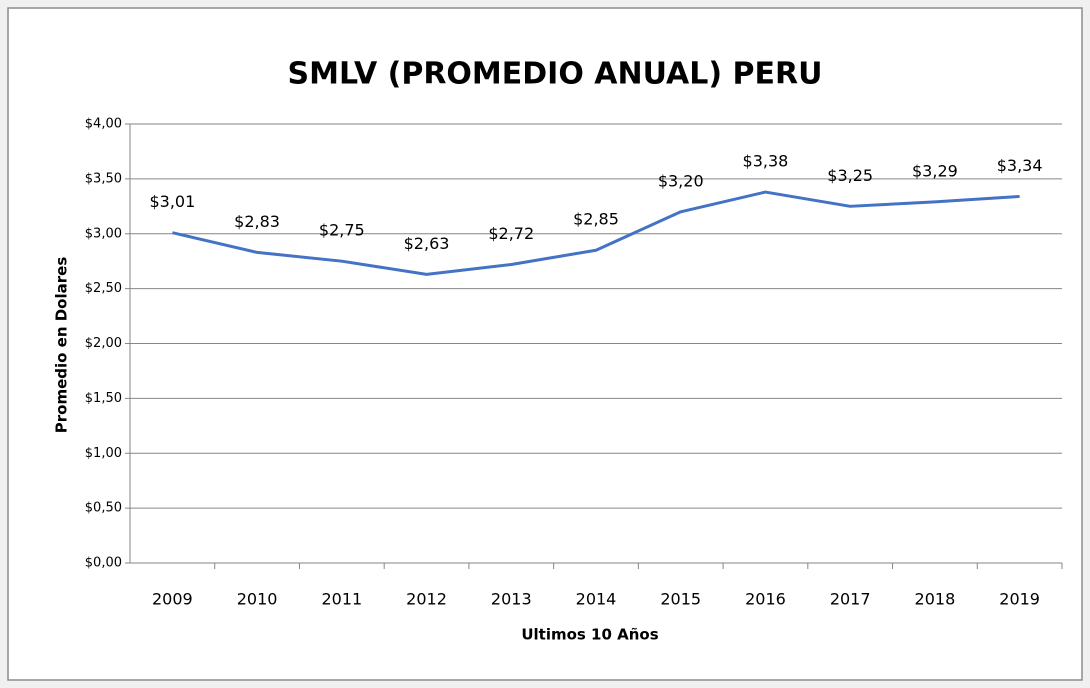 The image size is (1090, 688). I want to click on data-label: $2,85, so click(596, 219).